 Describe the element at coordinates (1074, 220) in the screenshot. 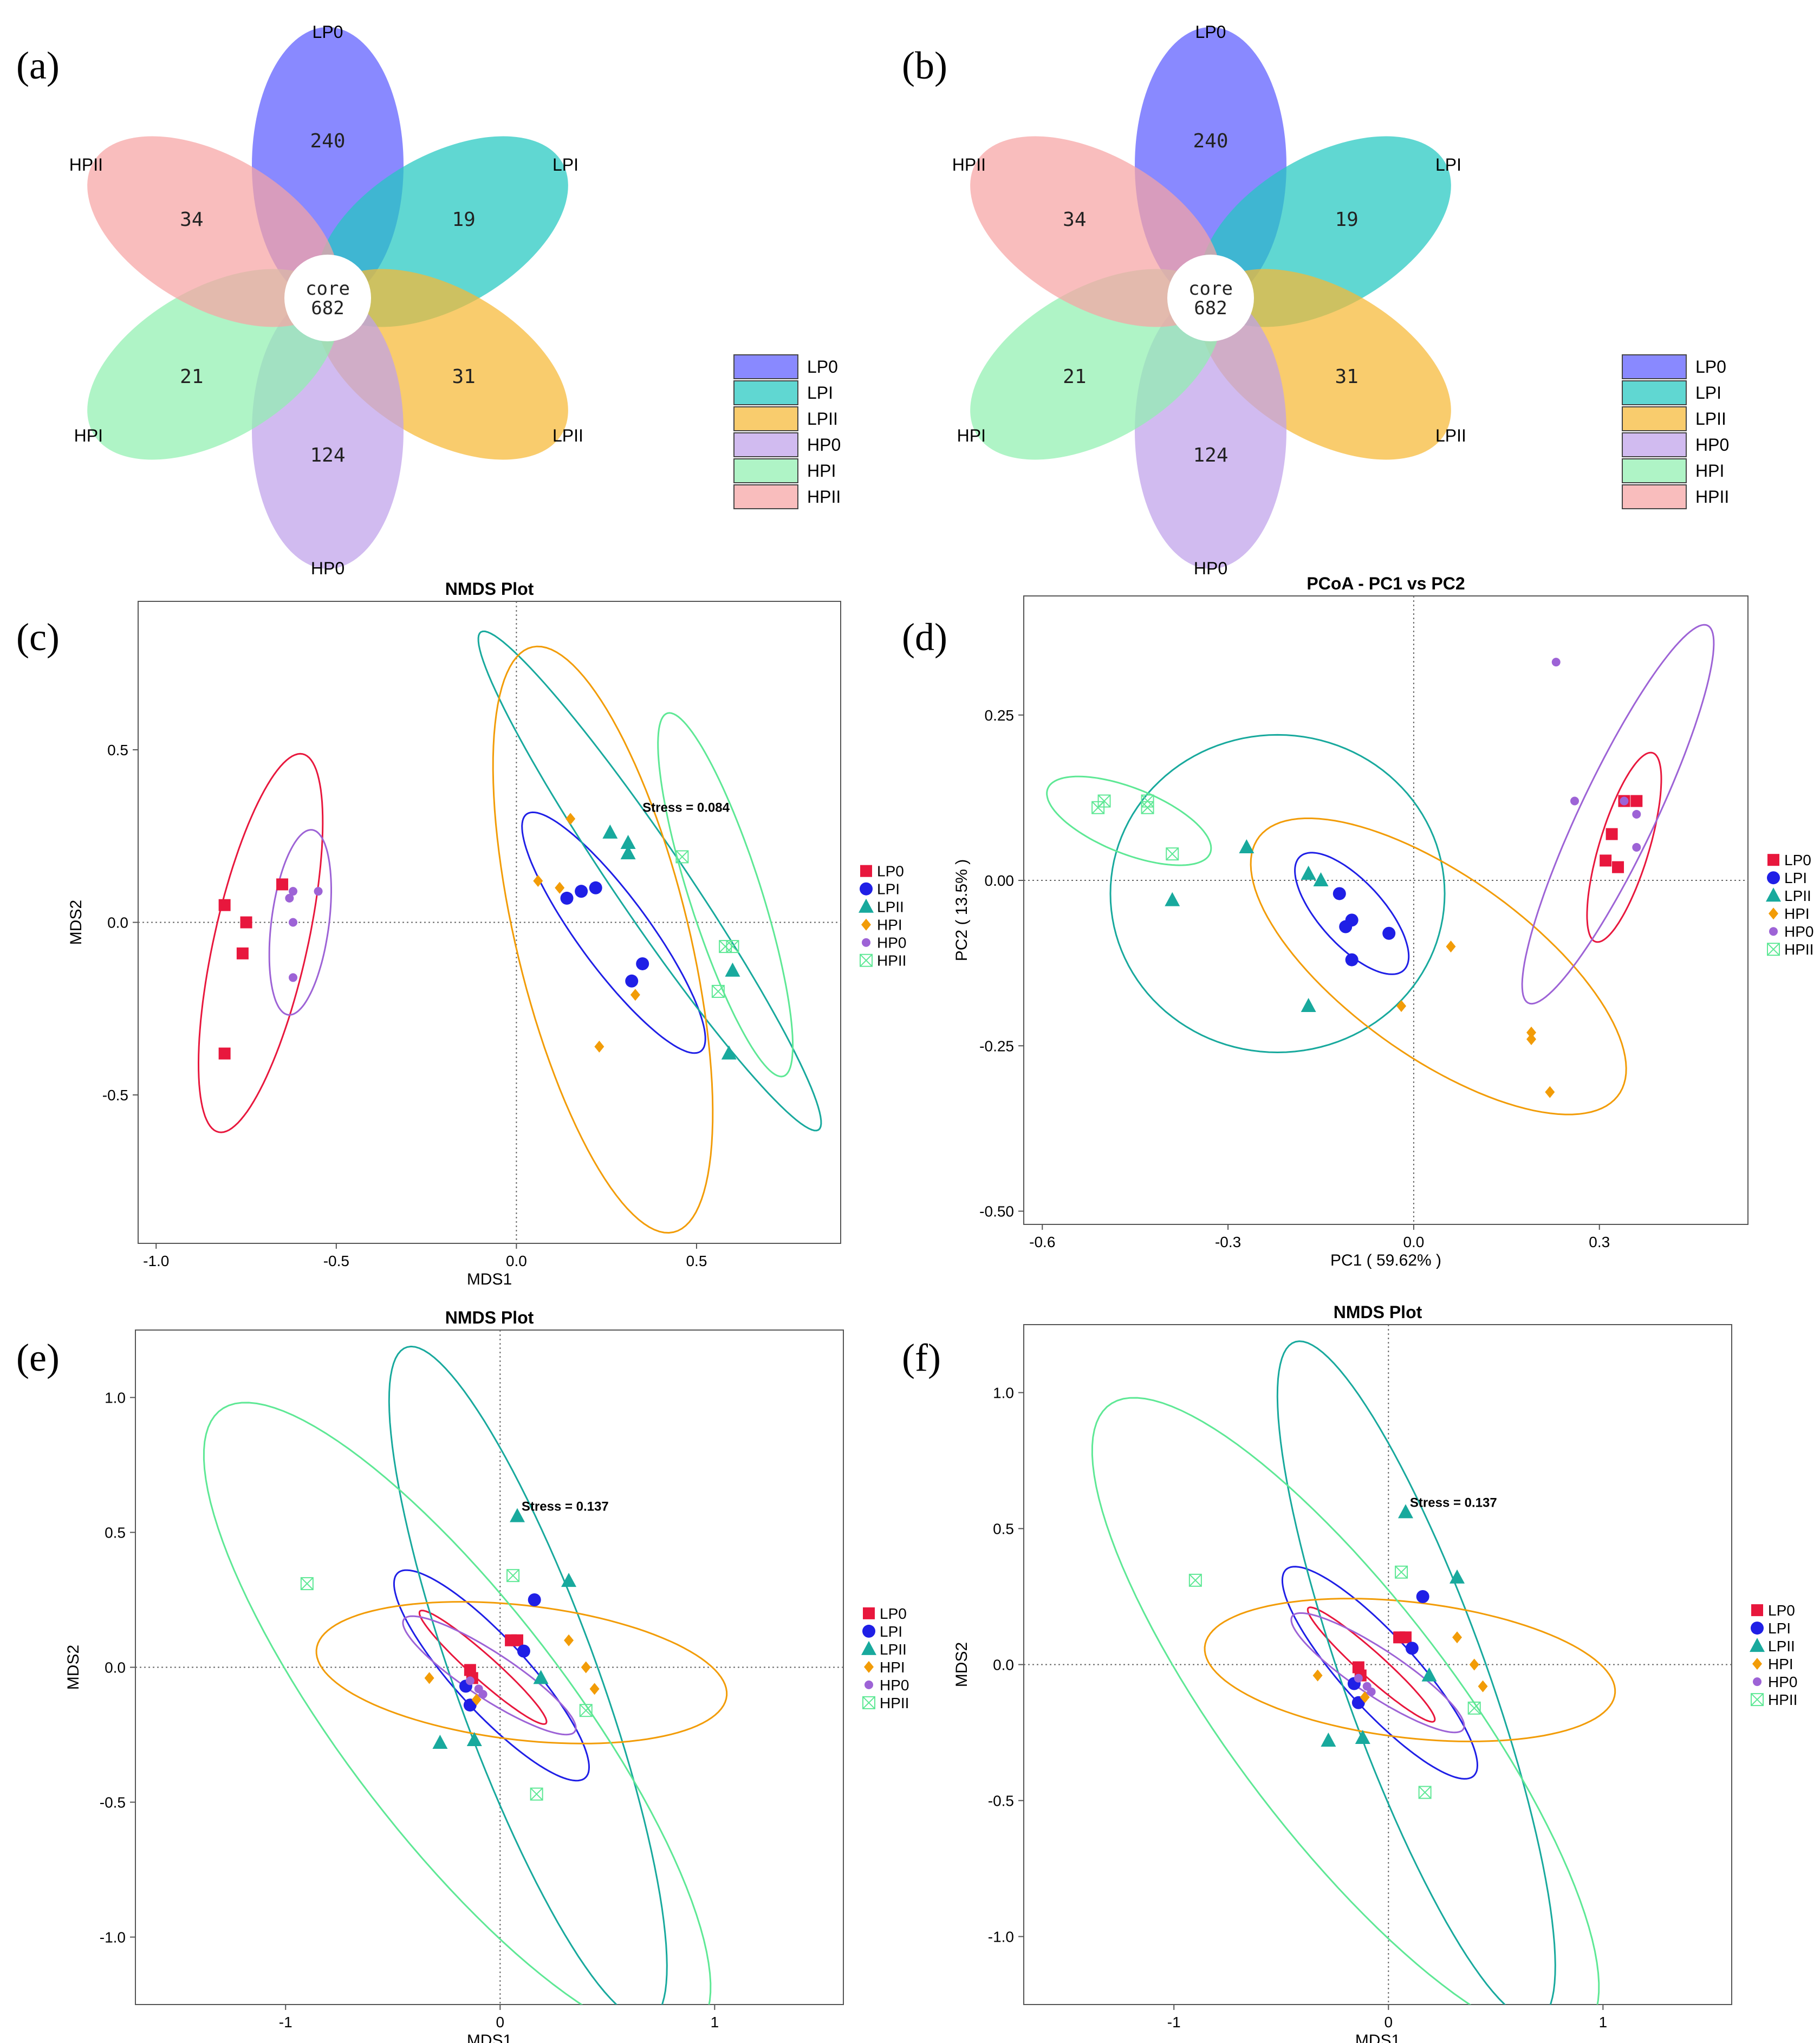

I see `venn-unique-hpii: 34` at that location.